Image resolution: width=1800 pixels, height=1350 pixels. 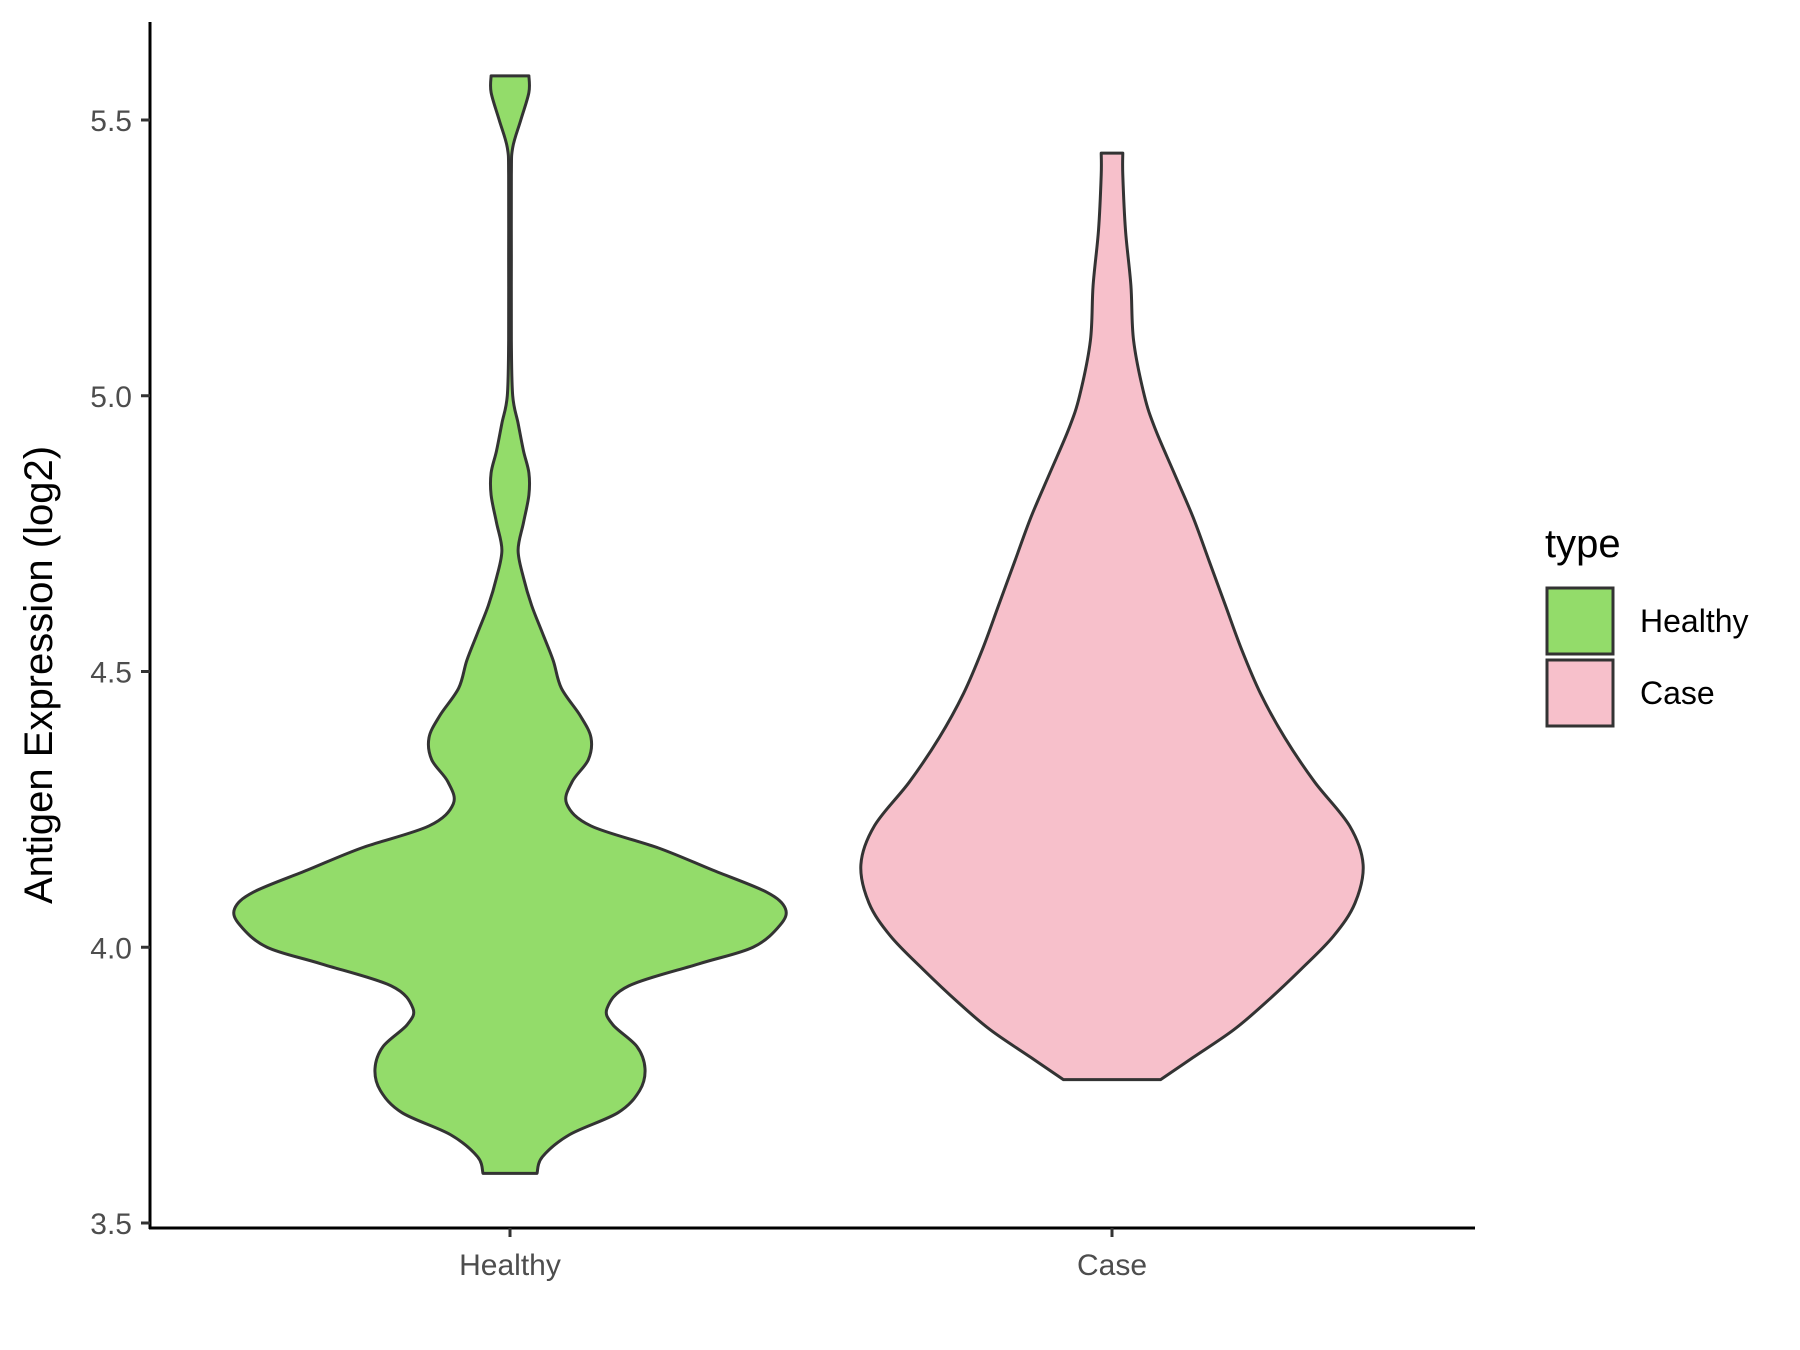 I want to click on x-axis-ticks: Healthy Case, so click(x=803, y=1255).